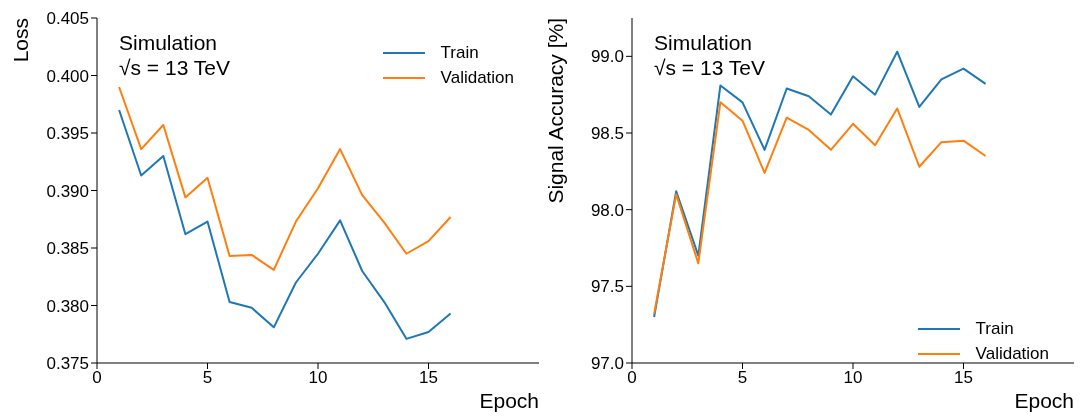  I want to click on y-tick-label: 0.375, so click(67, 364).